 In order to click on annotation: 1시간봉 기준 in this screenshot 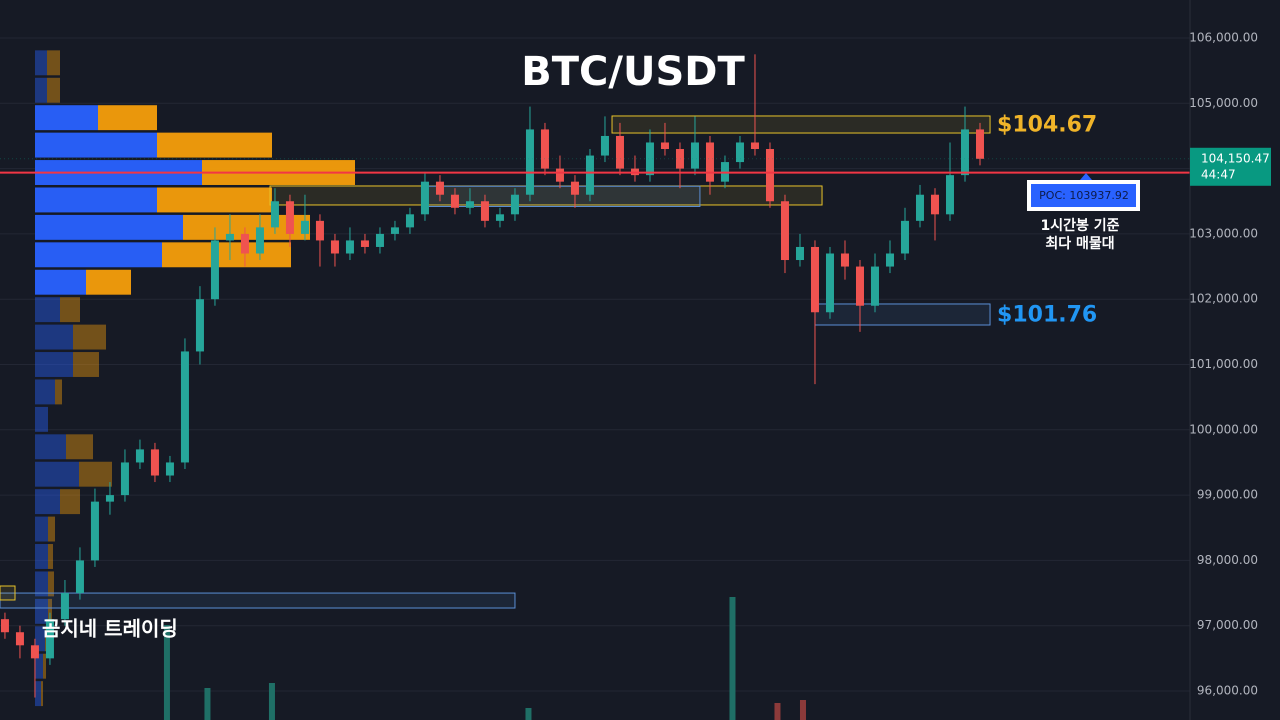, I will do `click(1079, 225)`.